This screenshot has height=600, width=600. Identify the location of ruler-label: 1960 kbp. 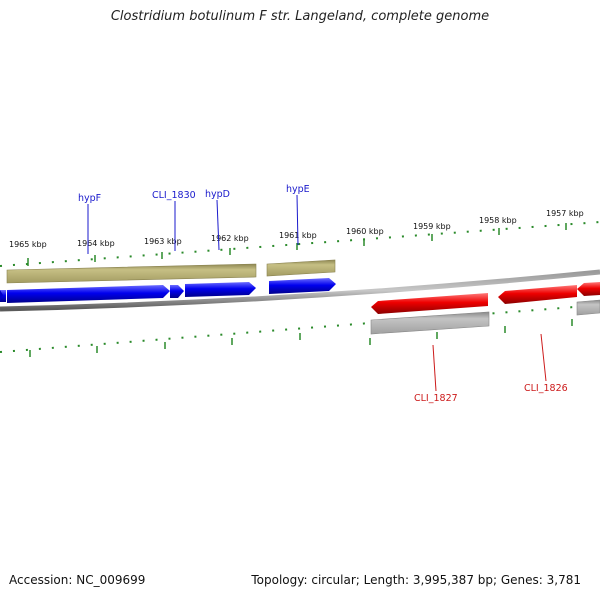
(365, 231).